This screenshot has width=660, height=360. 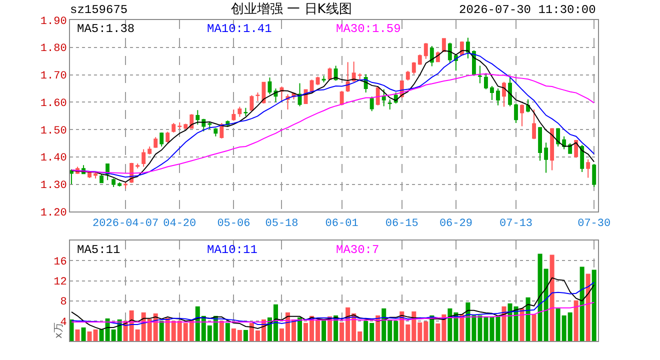 I want to click on text: sz159675, so click(x=99, y=10).